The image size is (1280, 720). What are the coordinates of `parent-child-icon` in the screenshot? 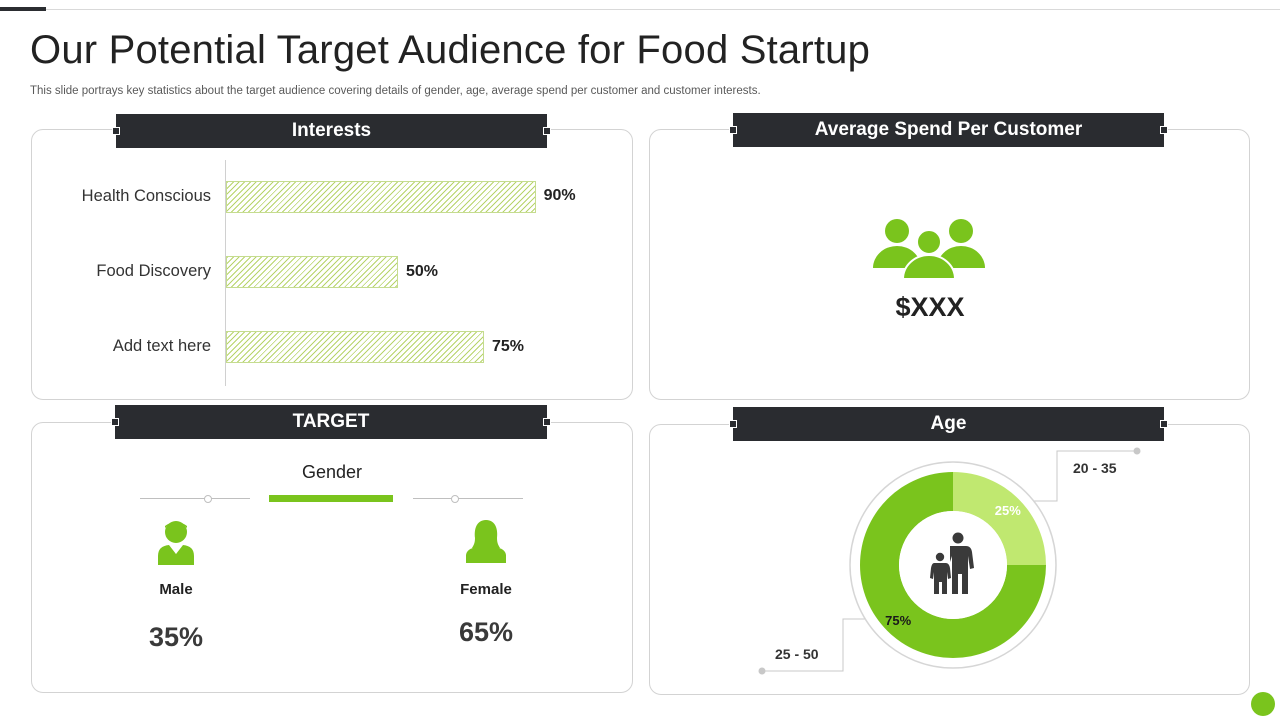 It's located at (952, 563).